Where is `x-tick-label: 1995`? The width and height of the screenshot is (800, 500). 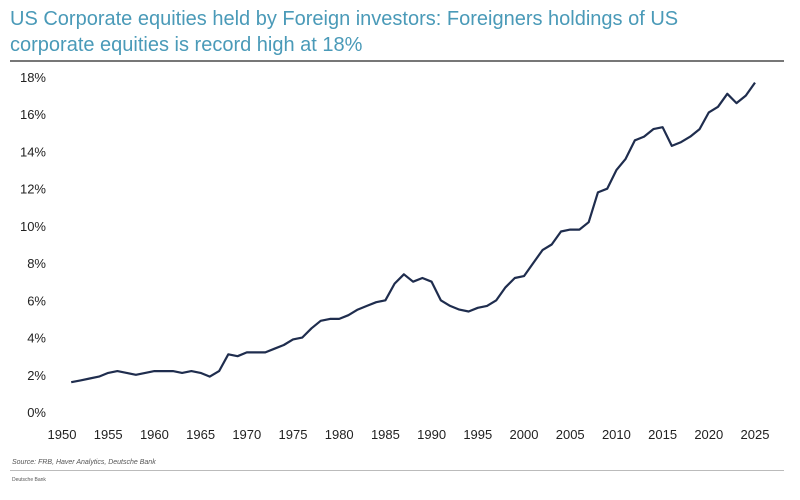
x-tick-label: 1995 is located at coordinates (477, 434).